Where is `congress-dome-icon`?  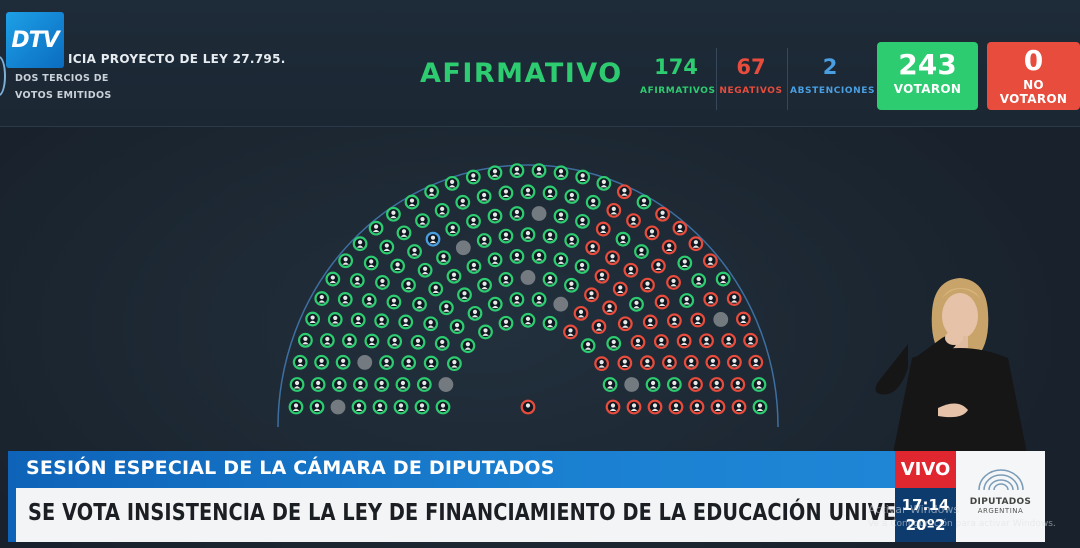 congress-dome-icon is located at coordinates (1000, 480).